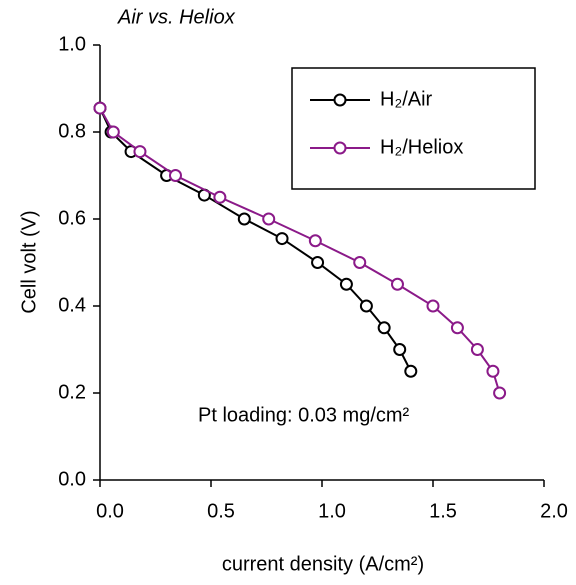 This screenshot has width=576, height=585. I want to click on x-tick-label: 0.0, so click(110, 511).